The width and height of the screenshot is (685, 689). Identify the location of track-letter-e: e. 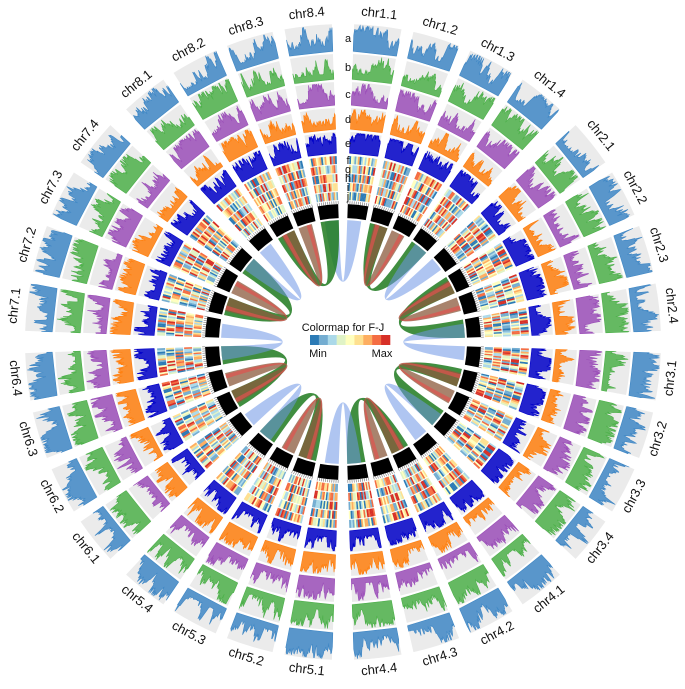
(348, 144).